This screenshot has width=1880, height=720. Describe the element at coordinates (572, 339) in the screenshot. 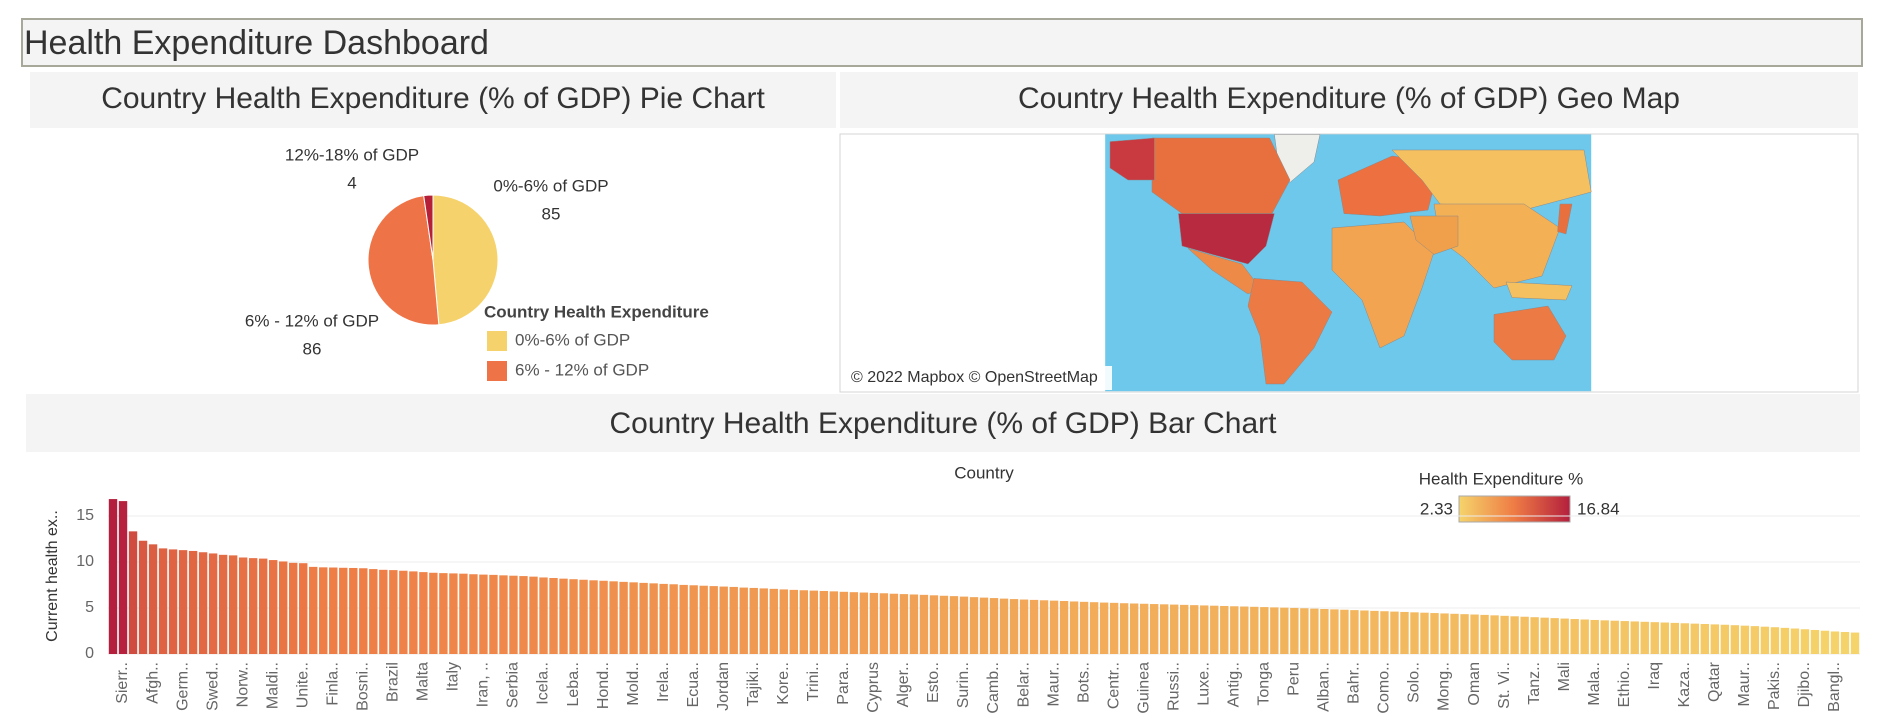

I see `legend-label: 0%-6% of GDP` at that location.